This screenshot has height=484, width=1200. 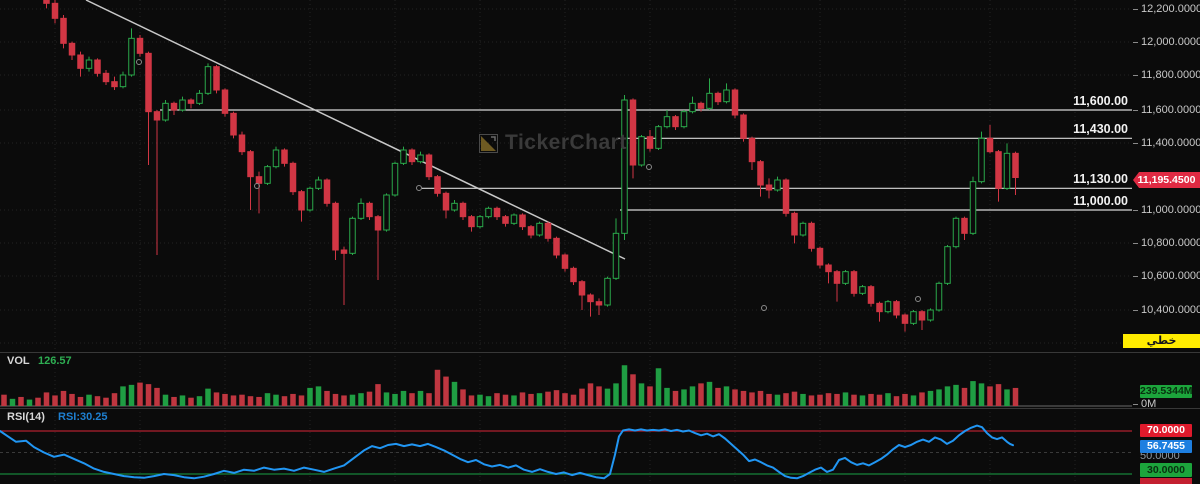 What do you see at coordinates (1100, 201) in the screenshot?
I see `level-price-label: 11,000.00` at bounding box center [1100, 201].